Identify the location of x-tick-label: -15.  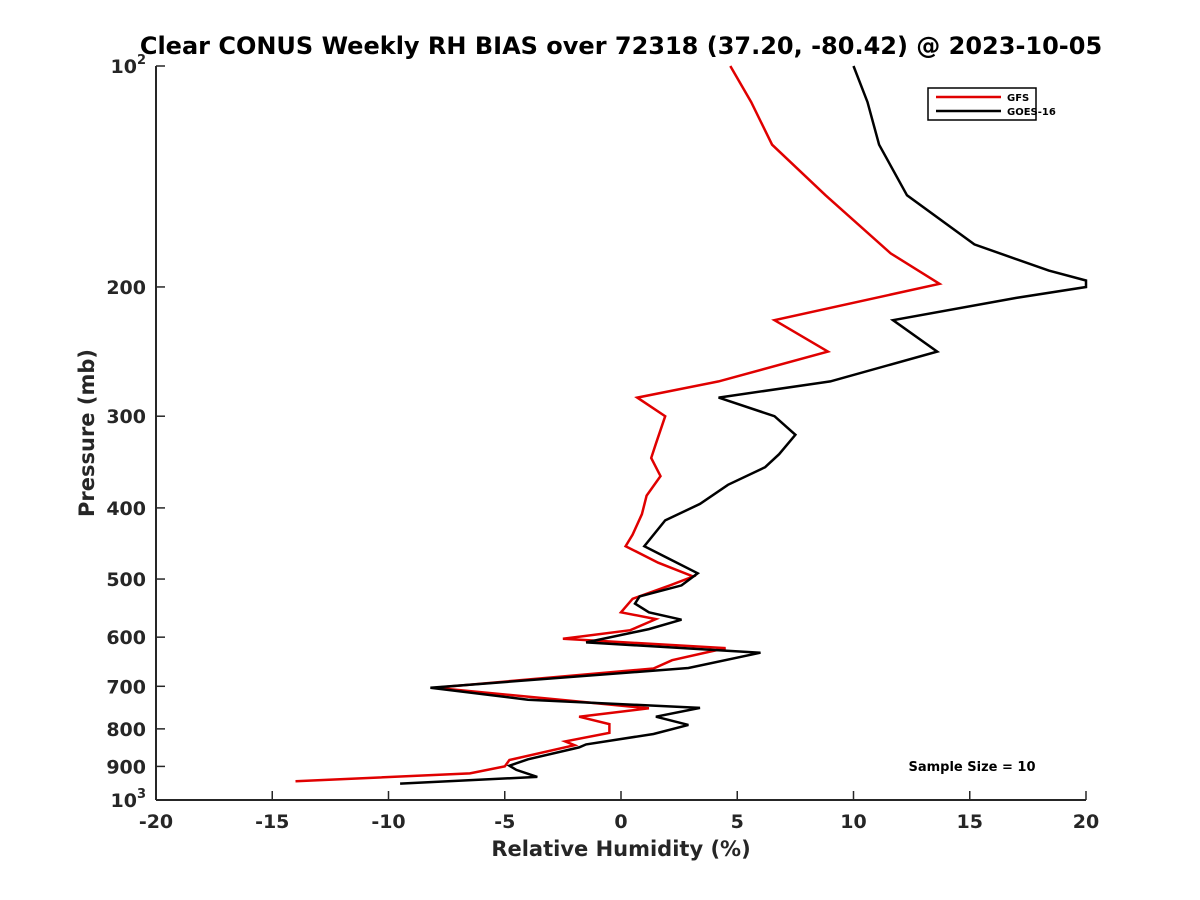
(272, 822).